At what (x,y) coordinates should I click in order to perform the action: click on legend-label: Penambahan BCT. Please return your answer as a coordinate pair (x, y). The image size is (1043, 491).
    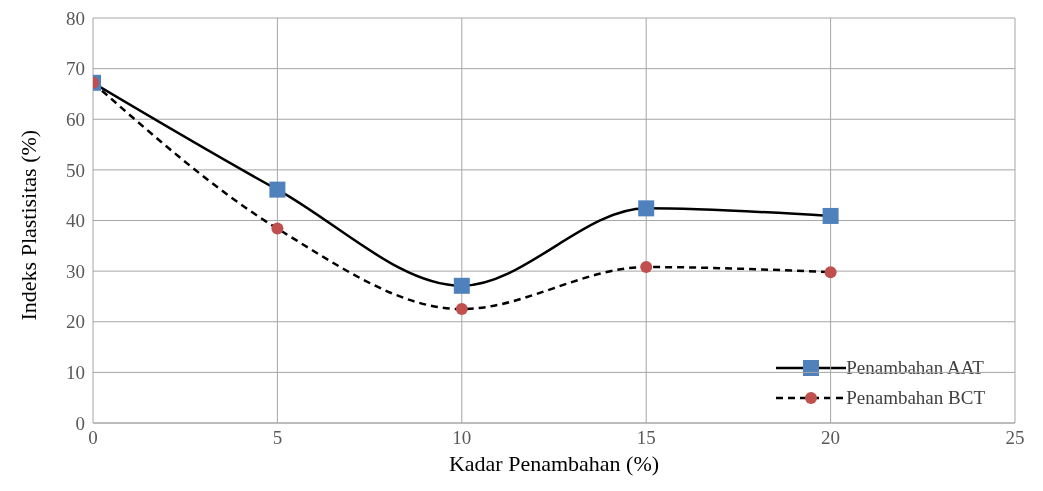
    Looking at the image, I should click on (915, 398).